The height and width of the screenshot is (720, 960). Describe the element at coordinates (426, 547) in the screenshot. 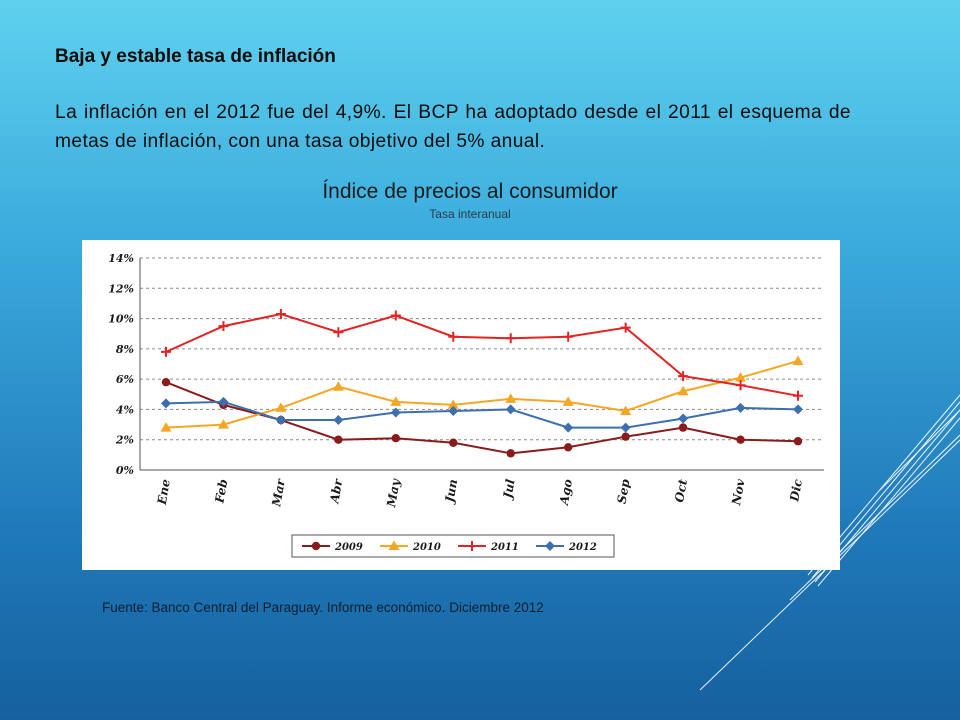

I see `legend-label: 2010` at that location.